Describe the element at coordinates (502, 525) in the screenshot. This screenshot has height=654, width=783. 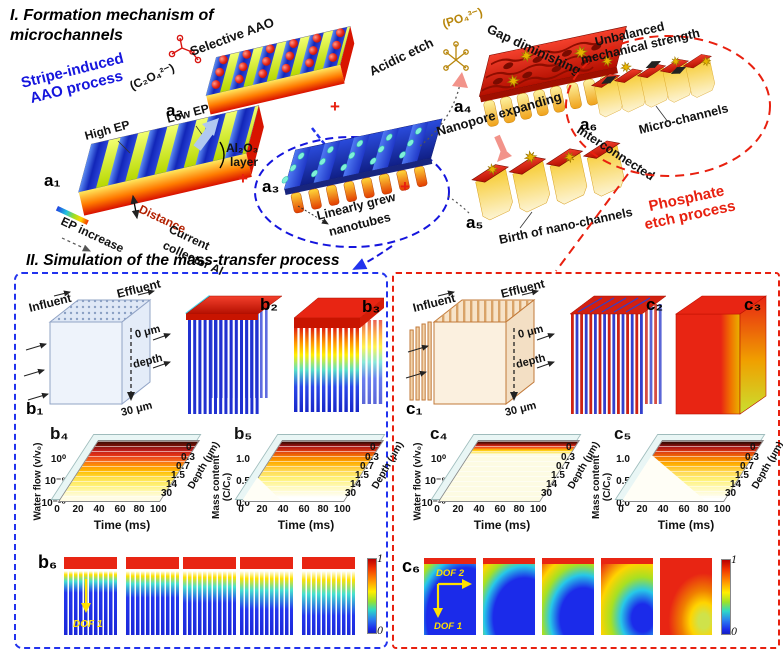
I see `c4-xlabel: Time (ms)` at that location.